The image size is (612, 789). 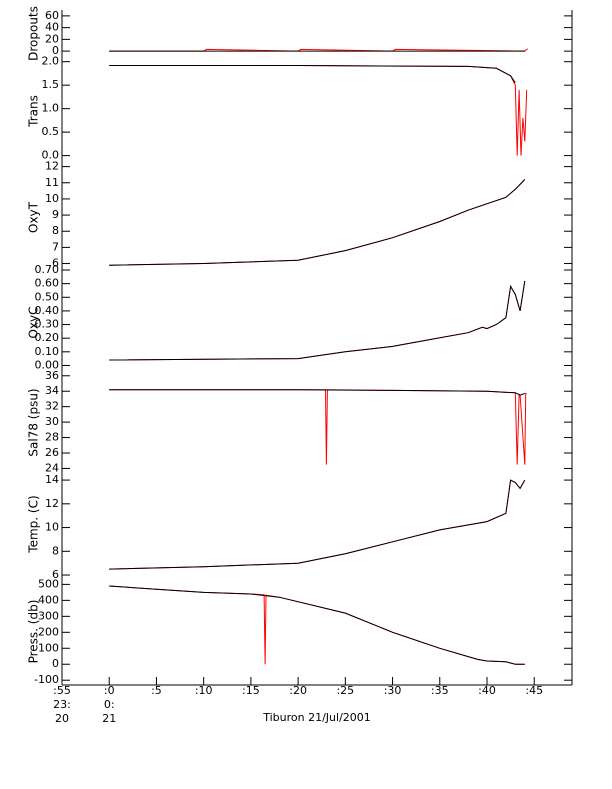 What do you see at coordinates (52, 437) in the screenshot?
I see `y-tick-label: 28` at bounding box center [52, 437].